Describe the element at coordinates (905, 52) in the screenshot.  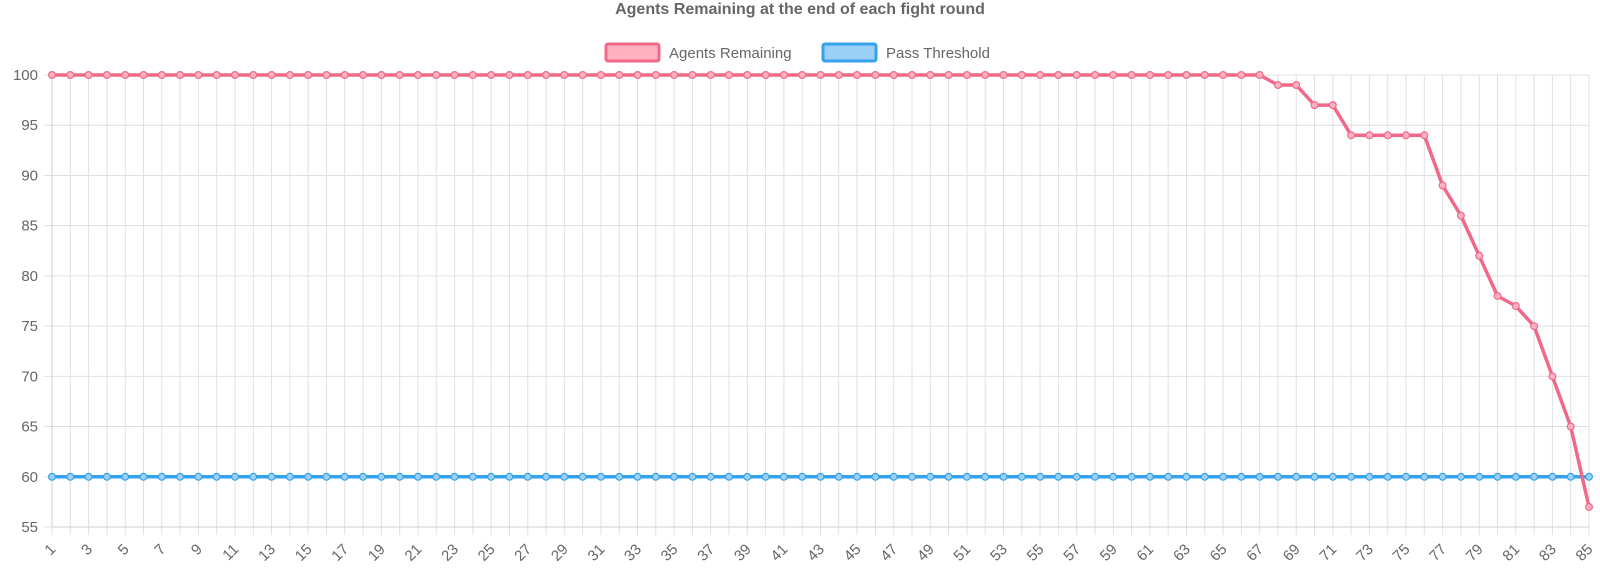
I see `legend-item-pass-threshold: Pass Threshold` at that location.